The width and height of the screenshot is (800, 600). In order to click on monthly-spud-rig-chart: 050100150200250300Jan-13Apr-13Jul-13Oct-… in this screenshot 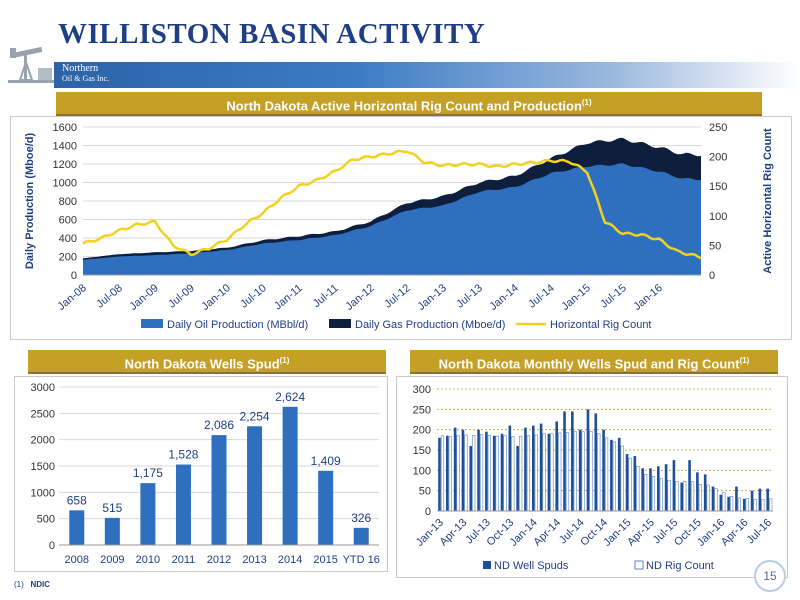, I will do `click(594, 478)`.